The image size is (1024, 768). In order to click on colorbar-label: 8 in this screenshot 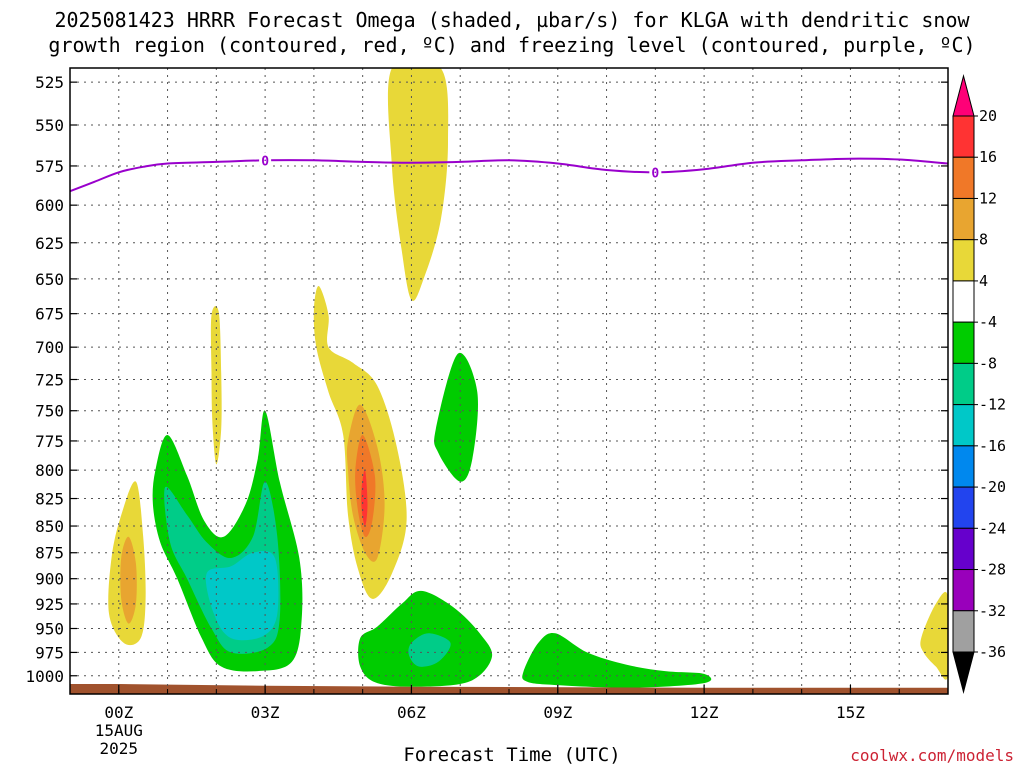, I will do `click(983, 240)`.